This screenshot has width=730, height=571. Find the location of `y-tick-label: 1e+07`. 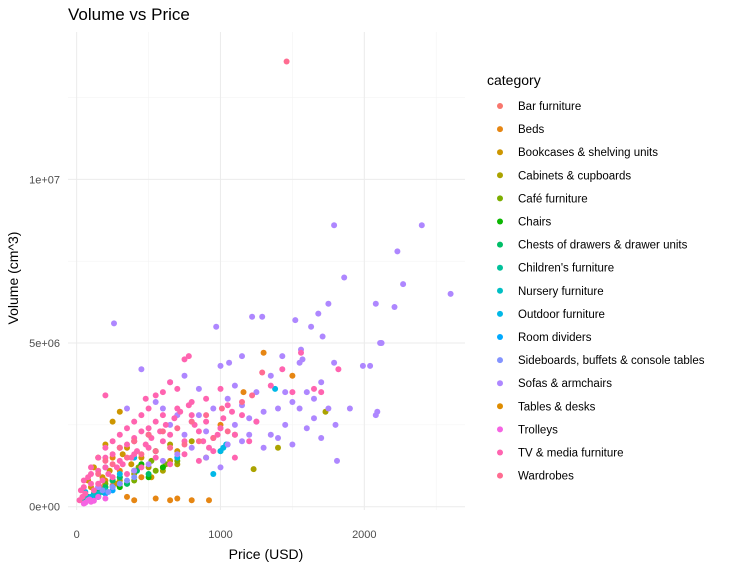

y-tick-label: 1e+07 is located at coordinates (44, 180).